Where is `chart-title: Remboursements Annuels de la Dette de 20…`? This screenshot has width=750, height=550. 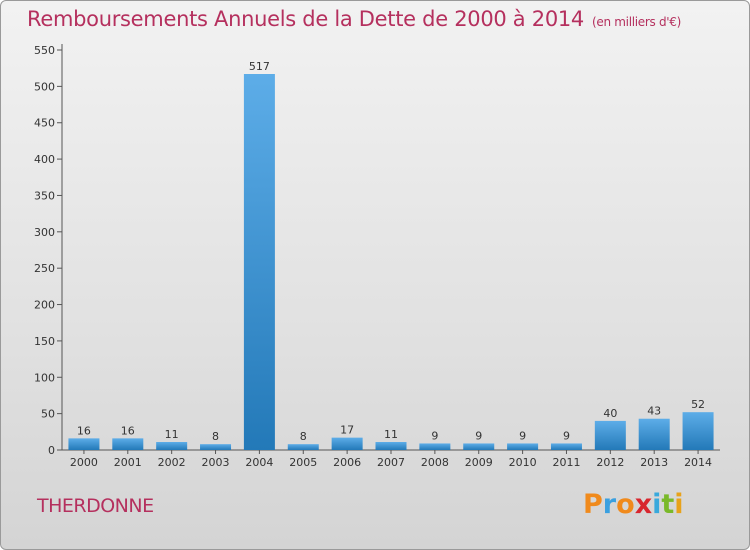
chart-title: Remboursements Annuels de la Dette de 20… is located at coordinates (354, 19).